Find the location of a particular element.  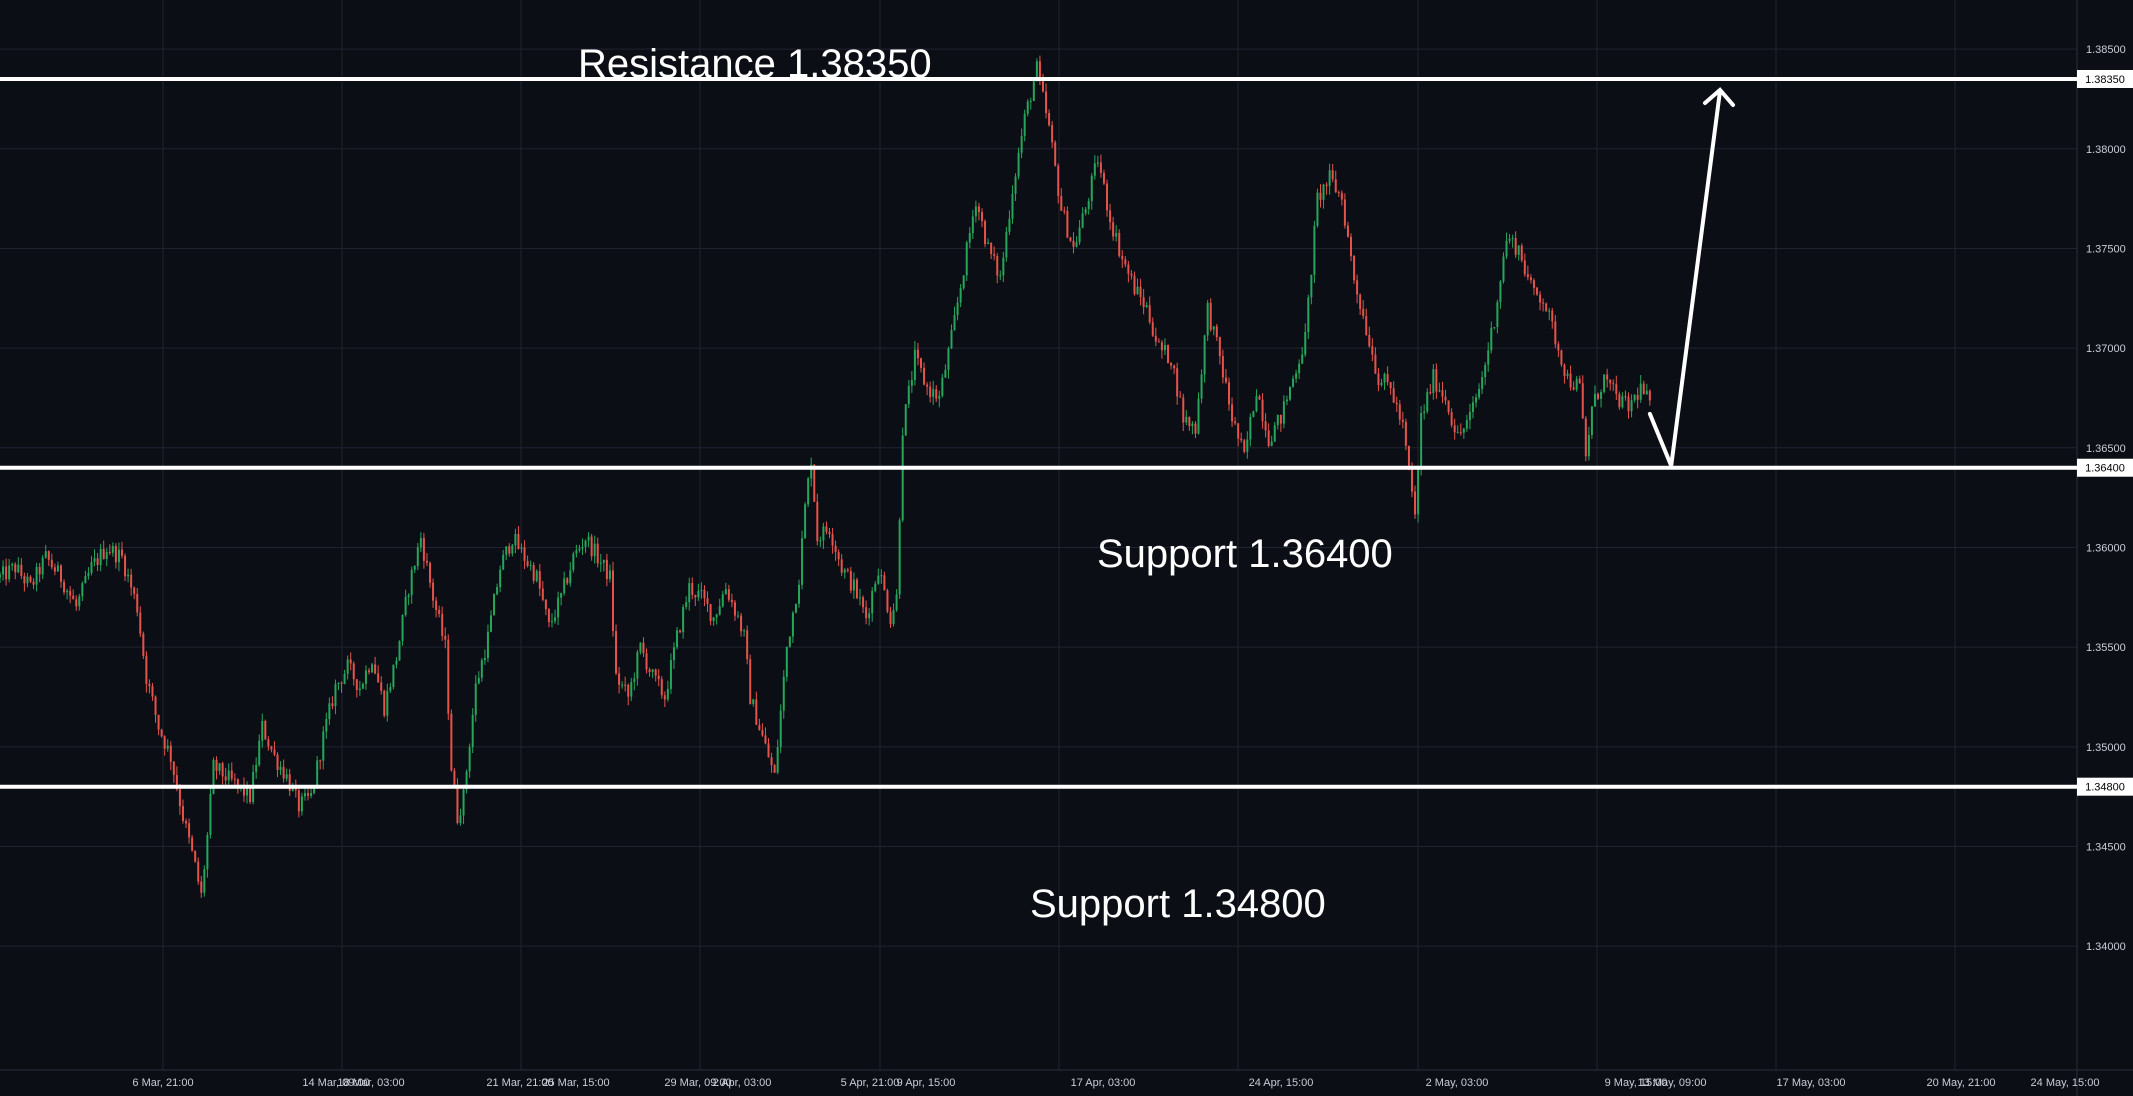

time-tick-label: 24 Apr, 15:00 is located at coordinates (1281, 1083).